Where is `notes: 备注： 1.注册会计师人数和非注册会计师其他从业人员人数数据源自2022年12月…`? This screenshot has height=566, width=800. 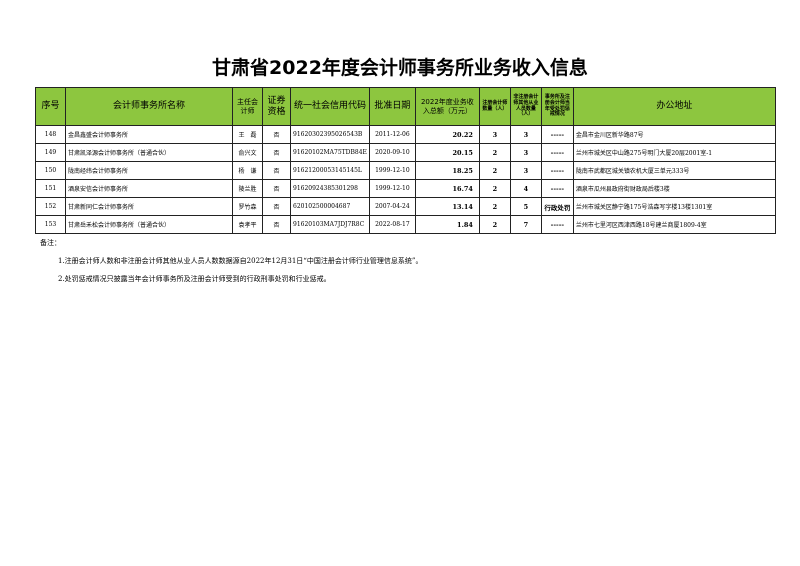
notes: 备注： 1.注册会计师人数和非注册会计师其他从业人员人数数据源自2022年12月… is located at coordinates (231, 265).